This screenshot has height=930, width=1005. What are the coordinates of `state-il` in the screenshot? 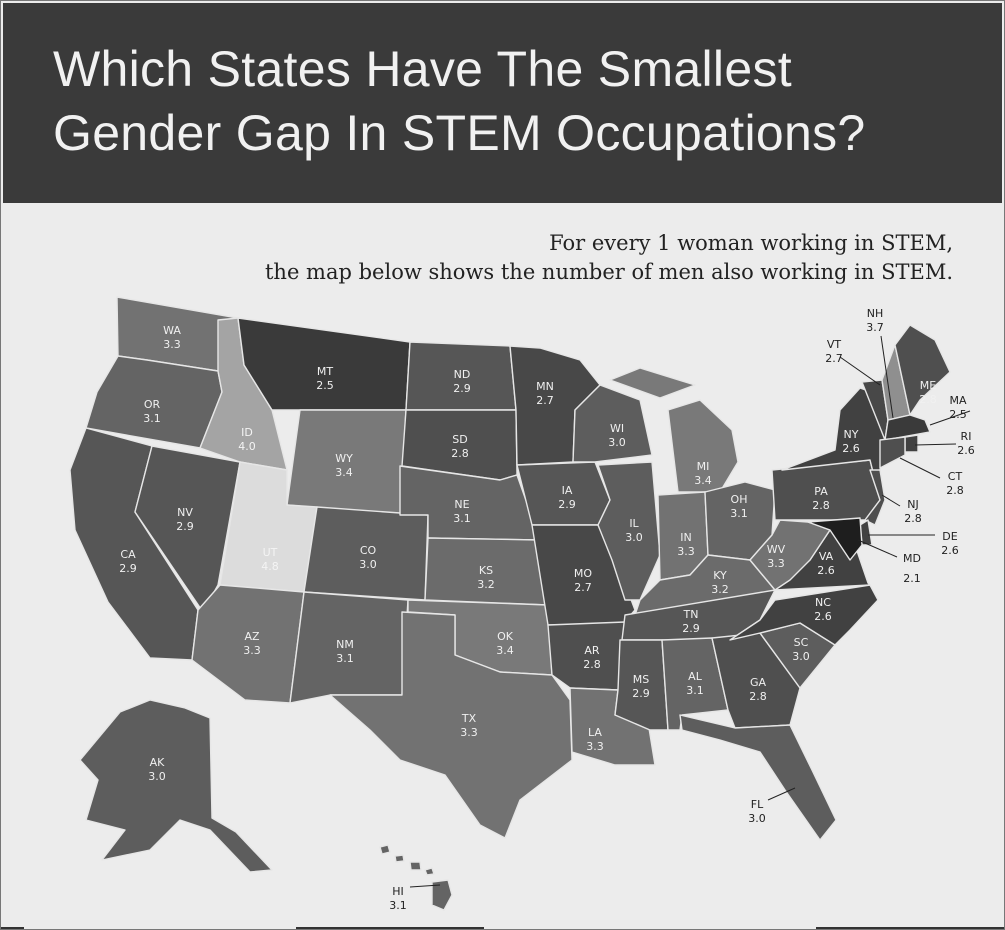 It's located at (629, 531).